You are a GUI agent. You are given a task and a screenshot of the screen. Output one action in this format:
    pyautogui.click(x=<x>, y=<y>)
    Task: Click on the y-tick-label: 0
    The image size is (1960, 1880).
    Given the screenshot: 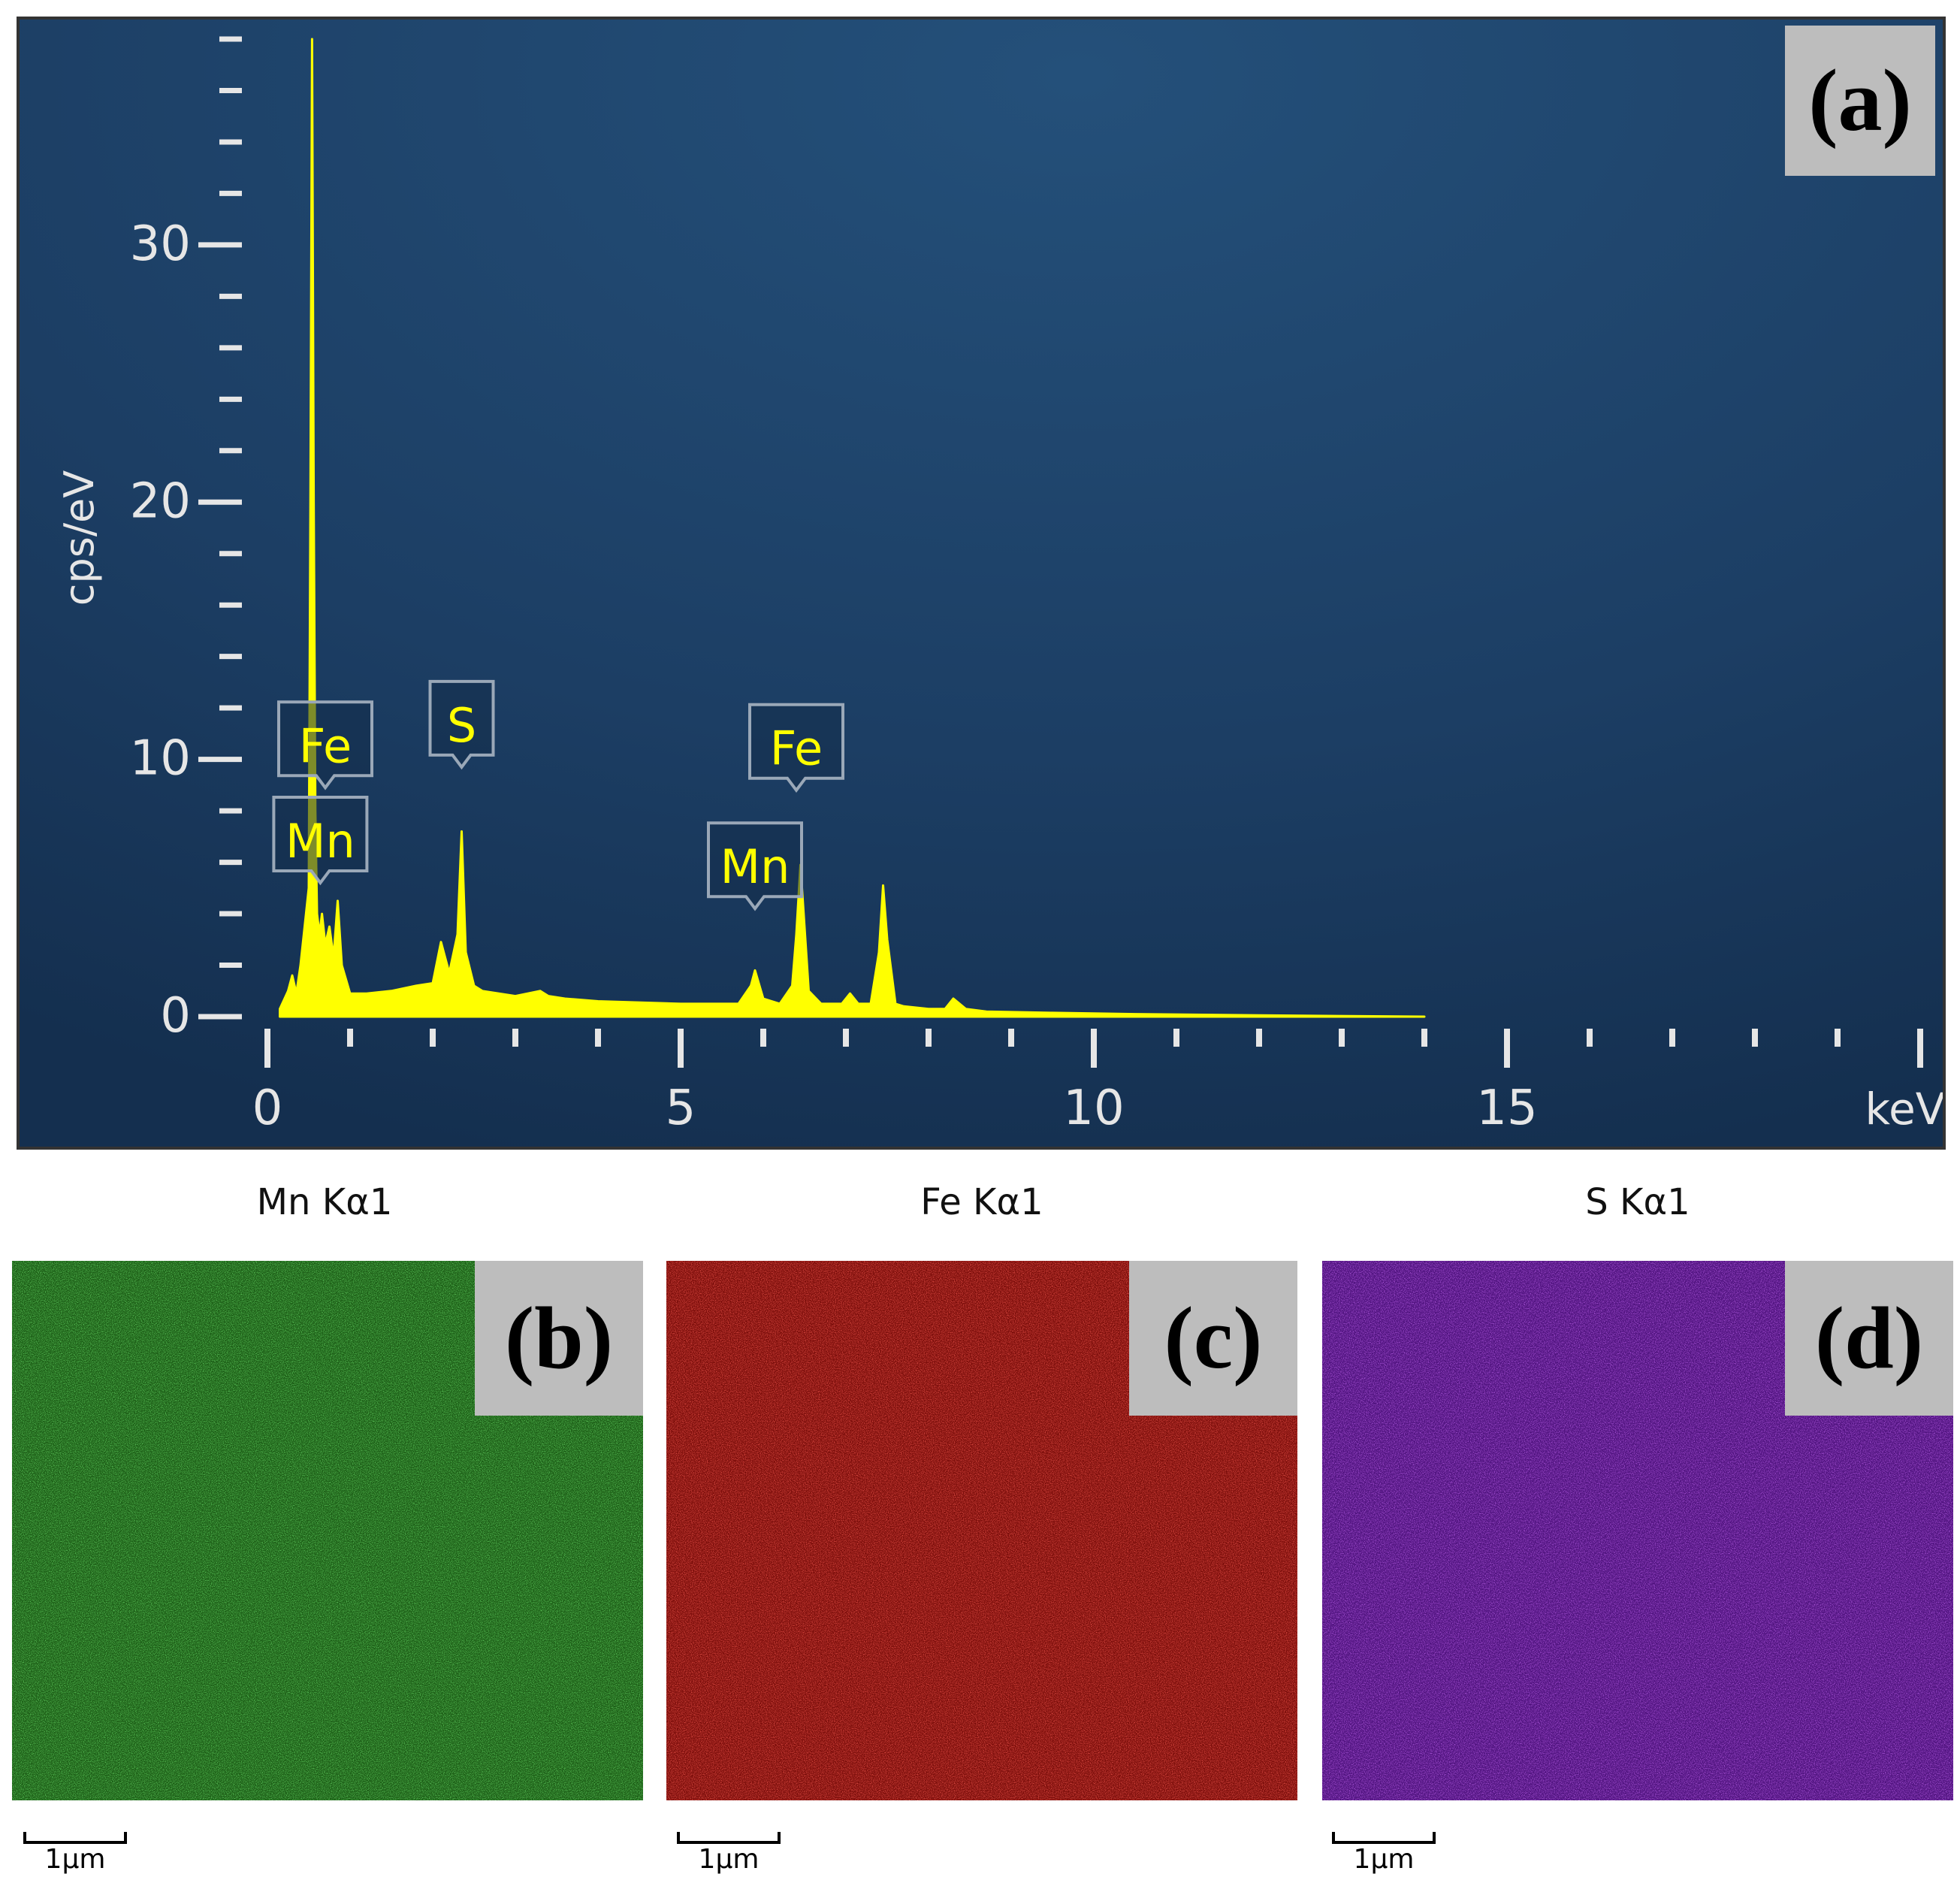 What is the action you would take?
    pyautogui.click(x=175, y=1016)
    